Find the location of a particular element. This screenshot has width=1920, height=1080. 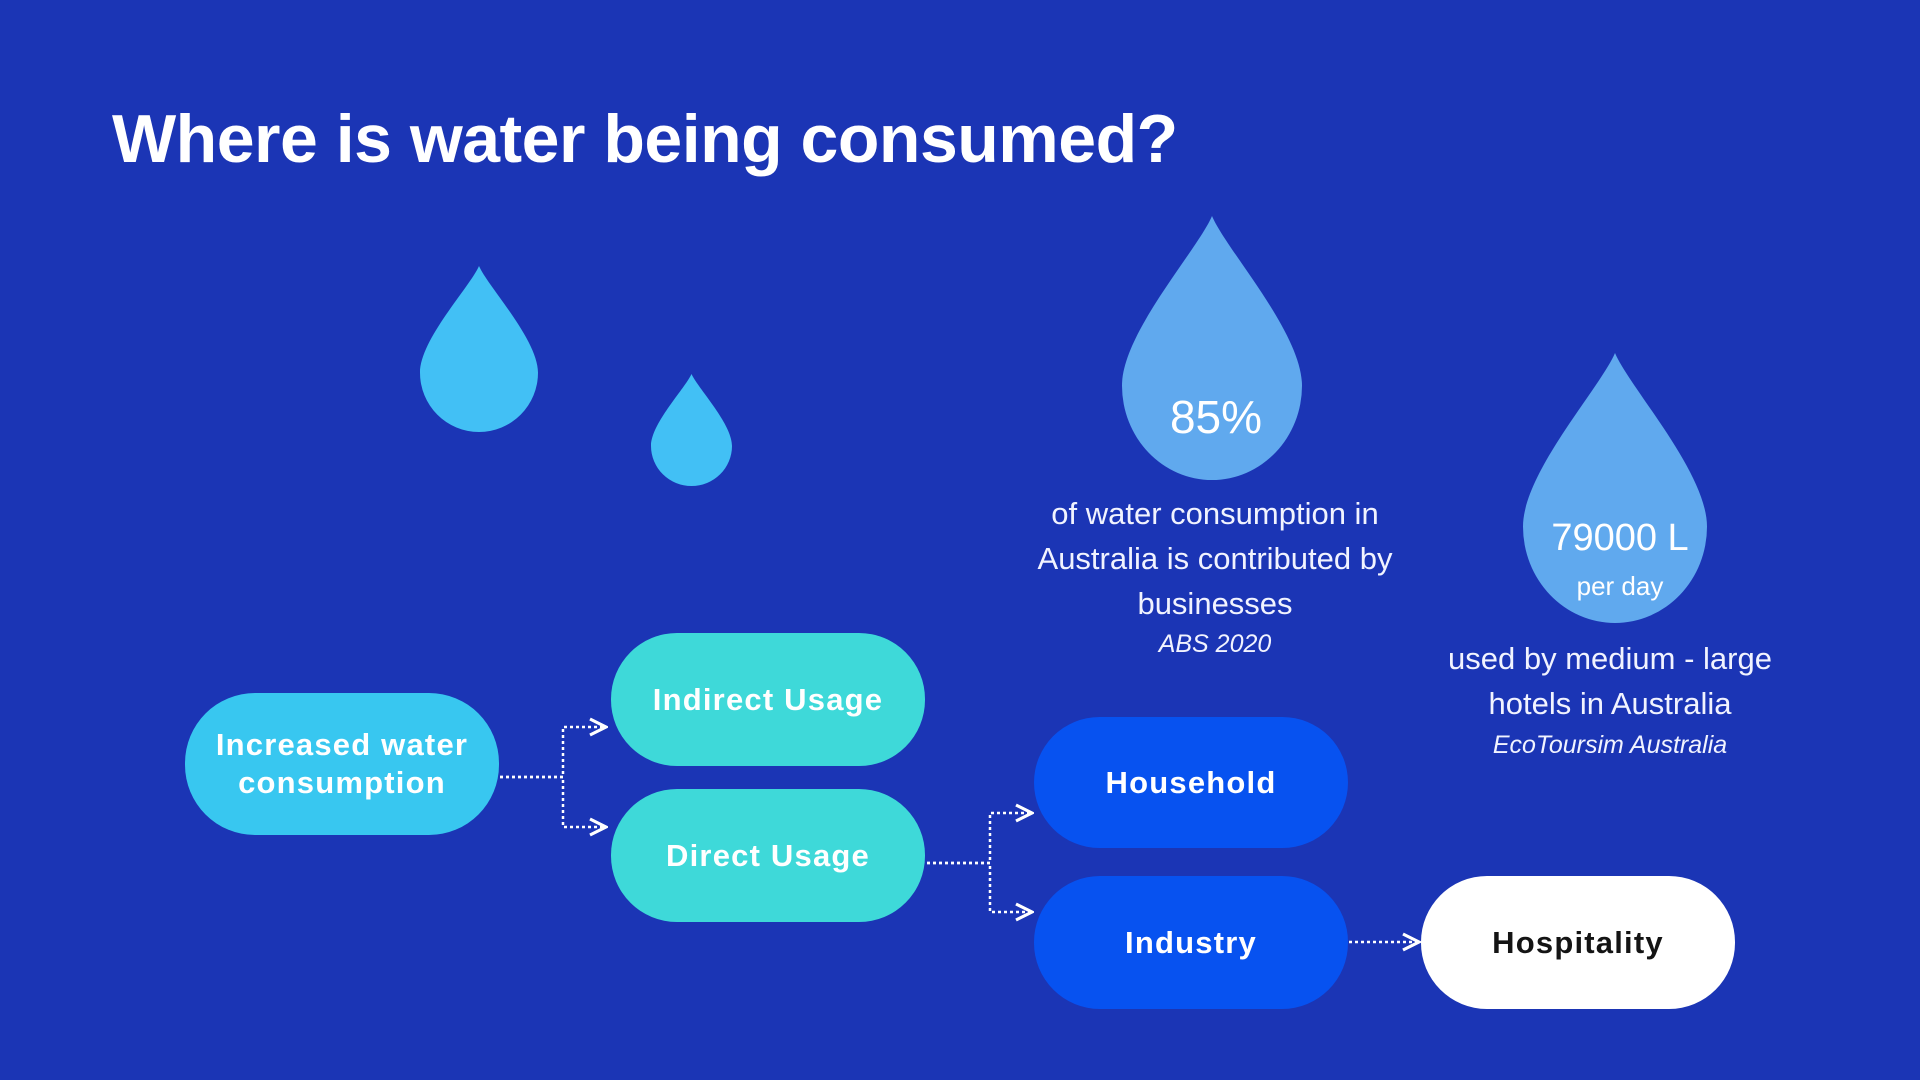

connector-direct-to-household is located at coordinates (979, 839).